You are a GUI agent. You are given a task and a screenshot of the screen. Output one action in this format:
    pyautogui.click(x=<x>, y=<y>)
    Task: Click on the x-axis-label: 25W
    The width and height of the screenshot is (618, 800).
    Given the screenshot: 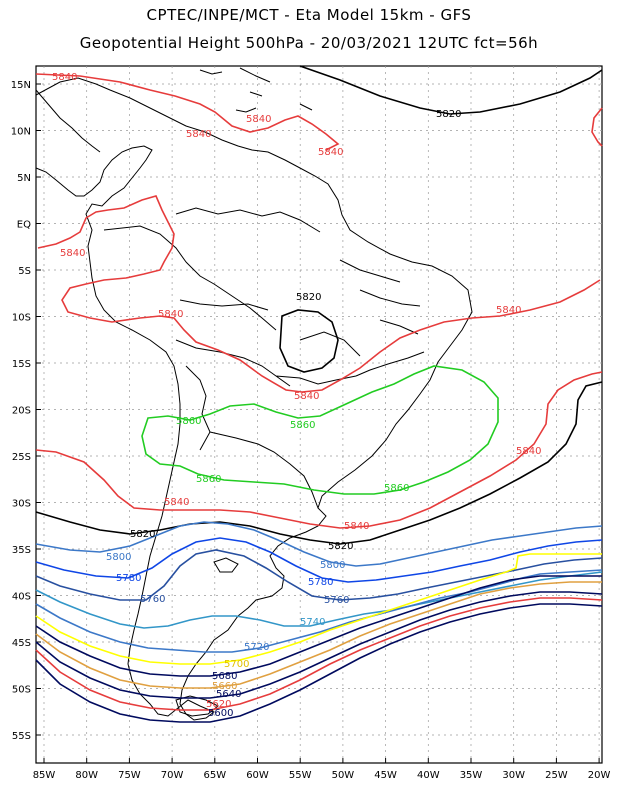 What is the action you would take?
    pyautogui.click(x=556, y=775)
    